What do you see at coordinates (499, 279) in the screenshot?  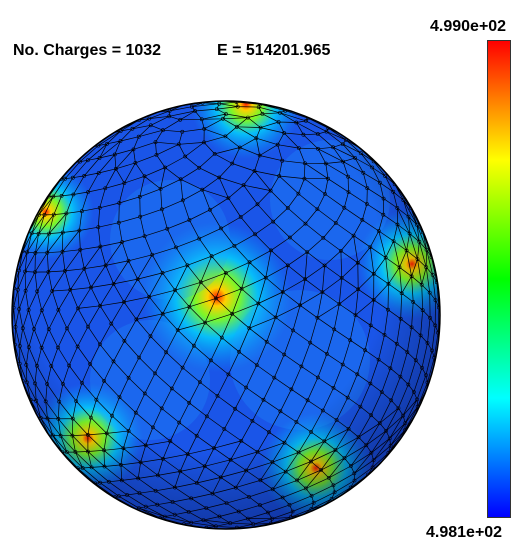 I see `colorbar` at bounding box center [499, 279].